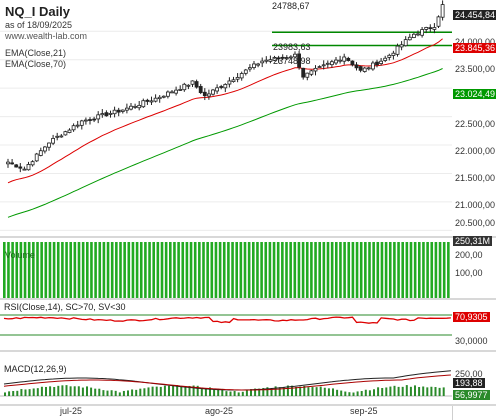 Image resolution: width=496 pixels, height=420 pixels. Describe the element at coordinates (475, 205) in the screenshot. I see `price-tick: 21.000,00` at that location.